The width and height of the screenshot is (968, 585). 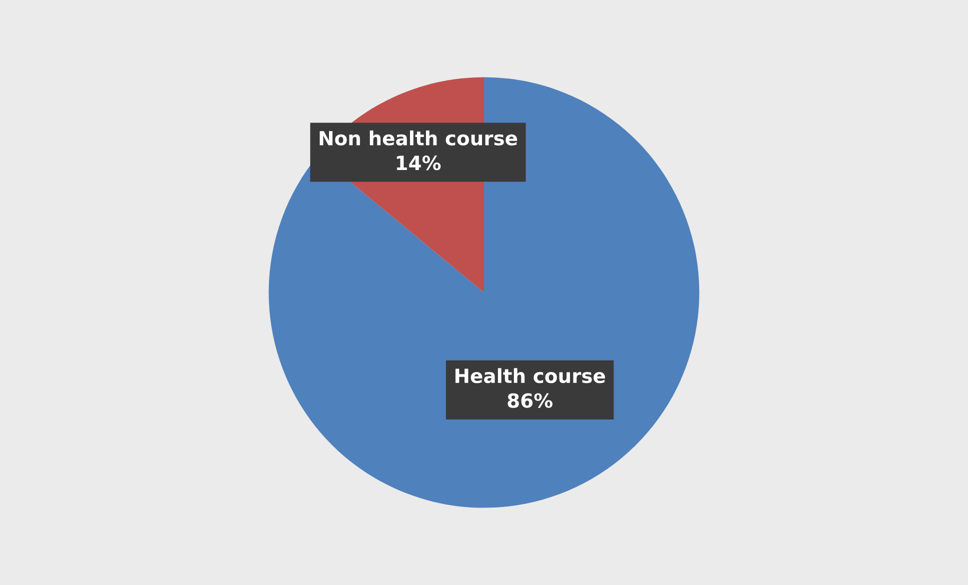 I want to click on data-label: 86%, so click(x=530, y=400).